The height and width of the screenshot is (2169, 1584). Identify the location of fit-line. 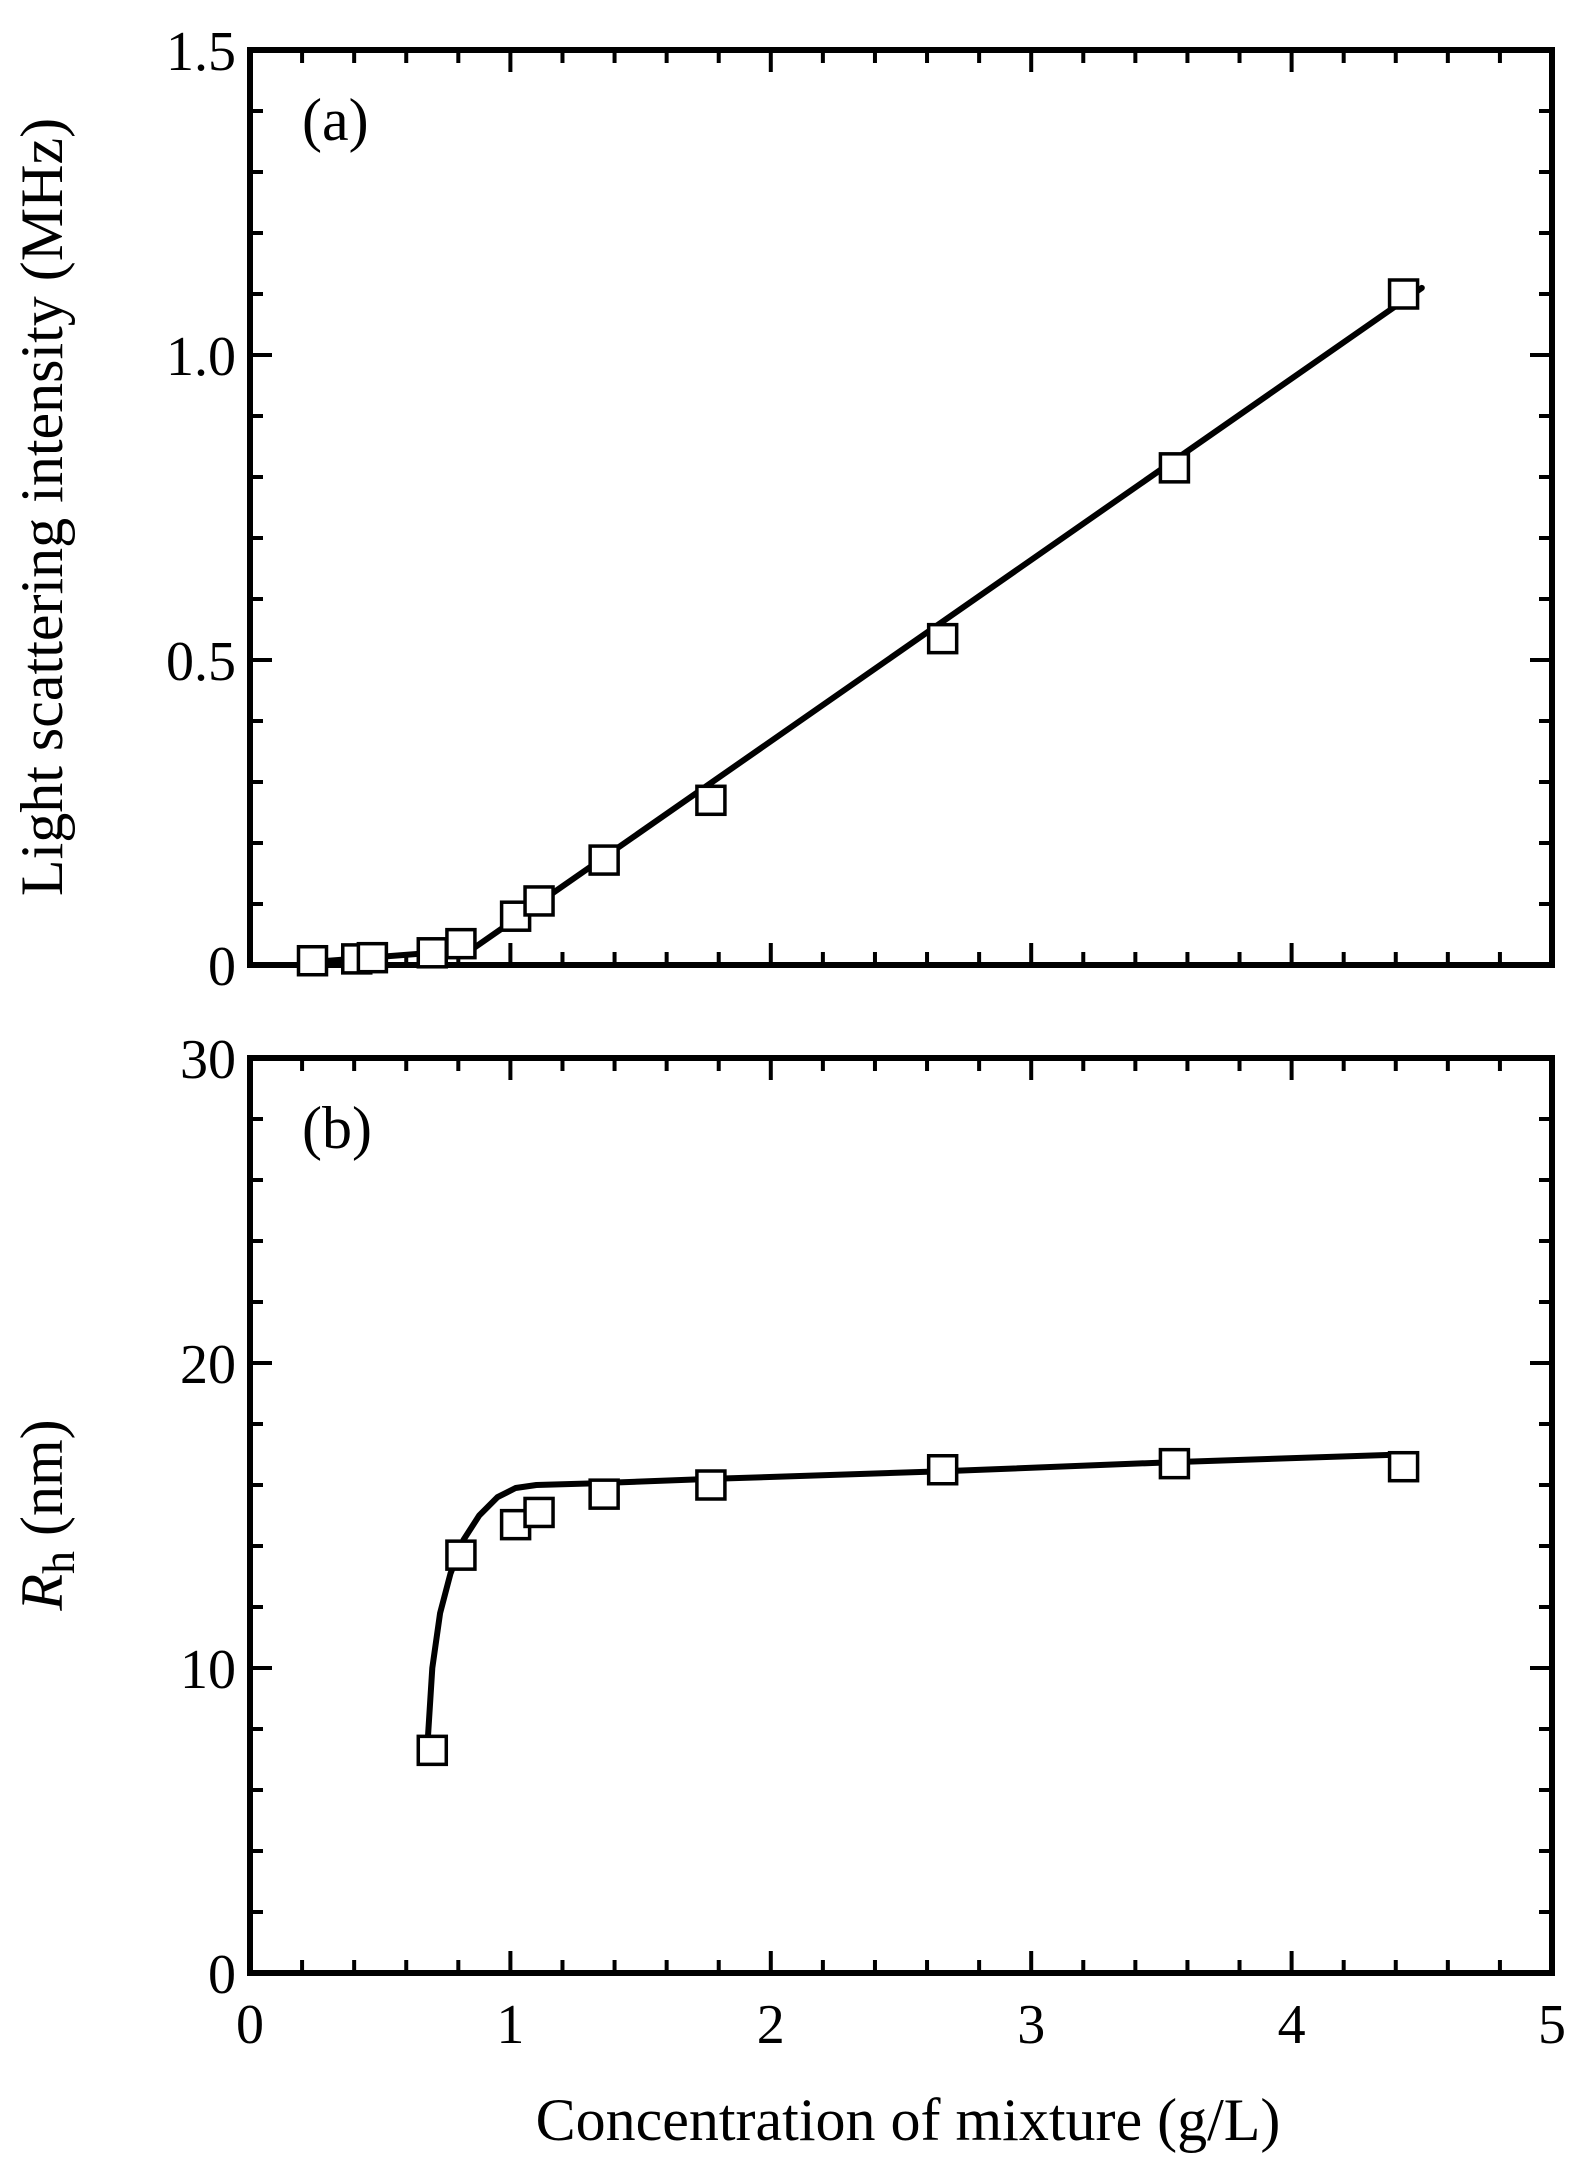
(915, 1602).